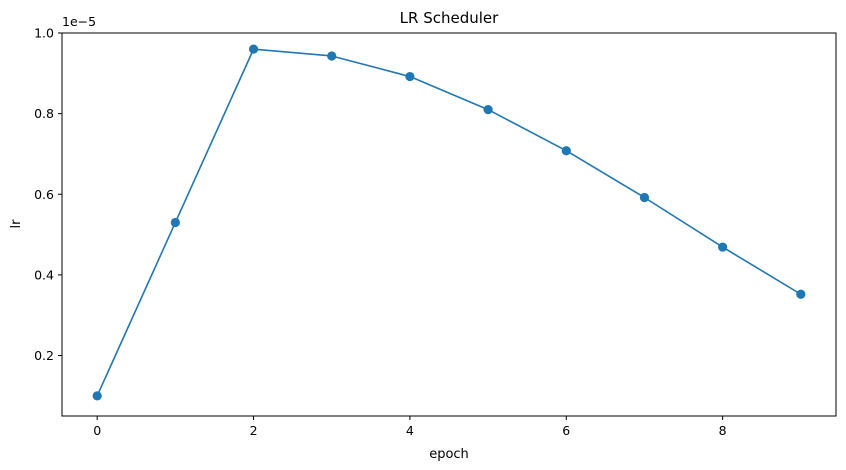  What do you see at coordinates (97, 430) in the screenshot?
I see `x-tick-label: 0` at bounding box center [97, 430].